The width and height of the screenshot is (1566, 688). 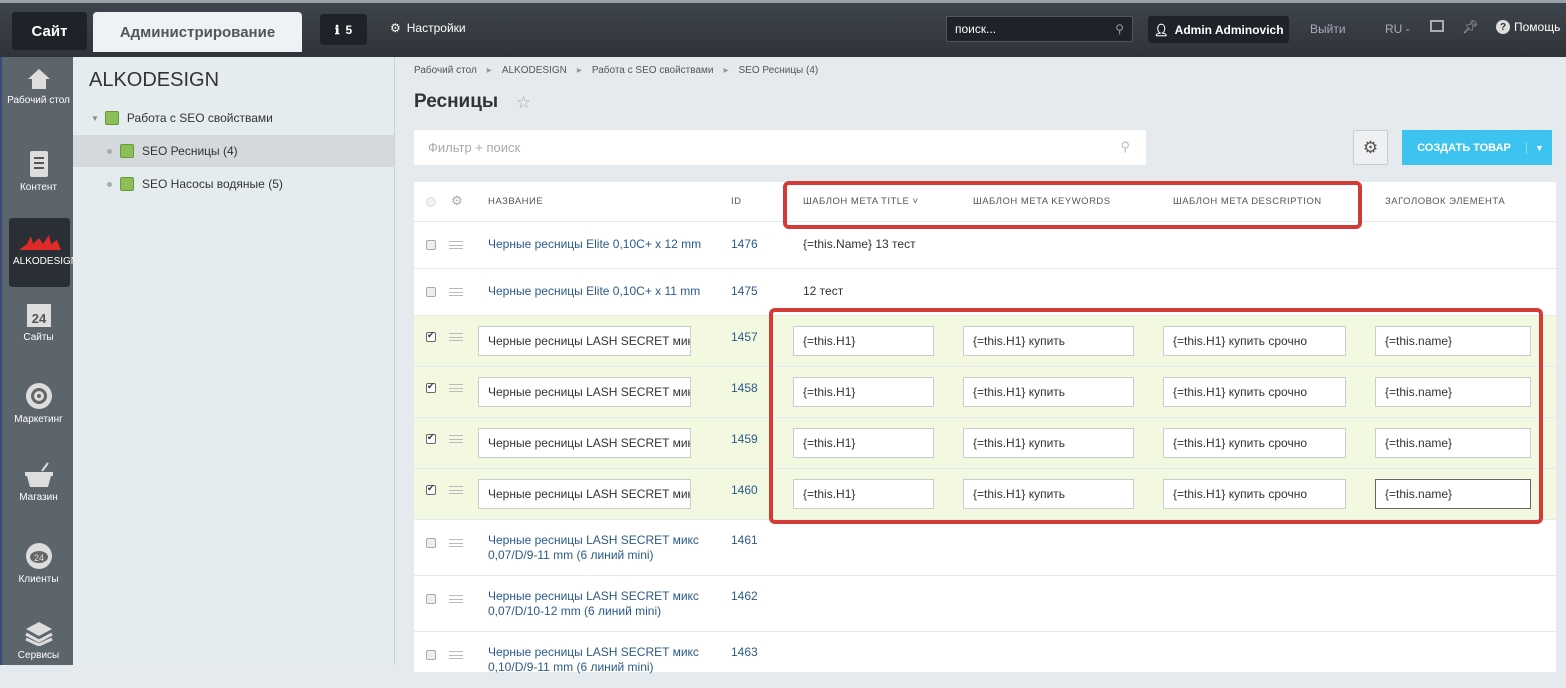 I want to click on expand-arrow-icon: ▼, so click(x=95, y=118).